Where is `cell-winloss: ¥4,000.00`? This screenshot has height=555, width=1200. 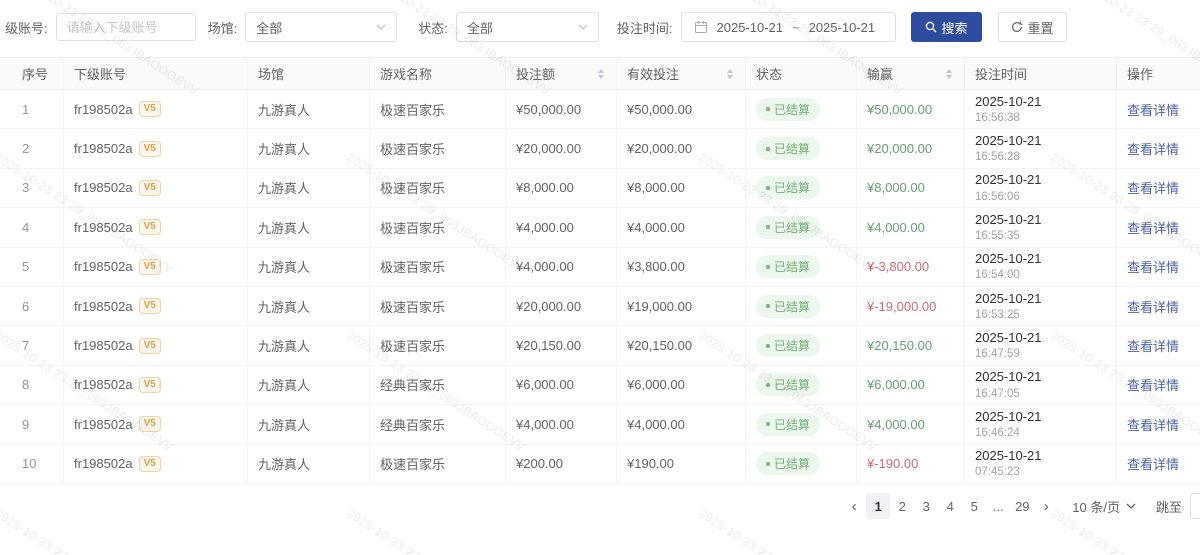 cell-winloss: ¥4,000.00 is located at coordinates (911, 424).